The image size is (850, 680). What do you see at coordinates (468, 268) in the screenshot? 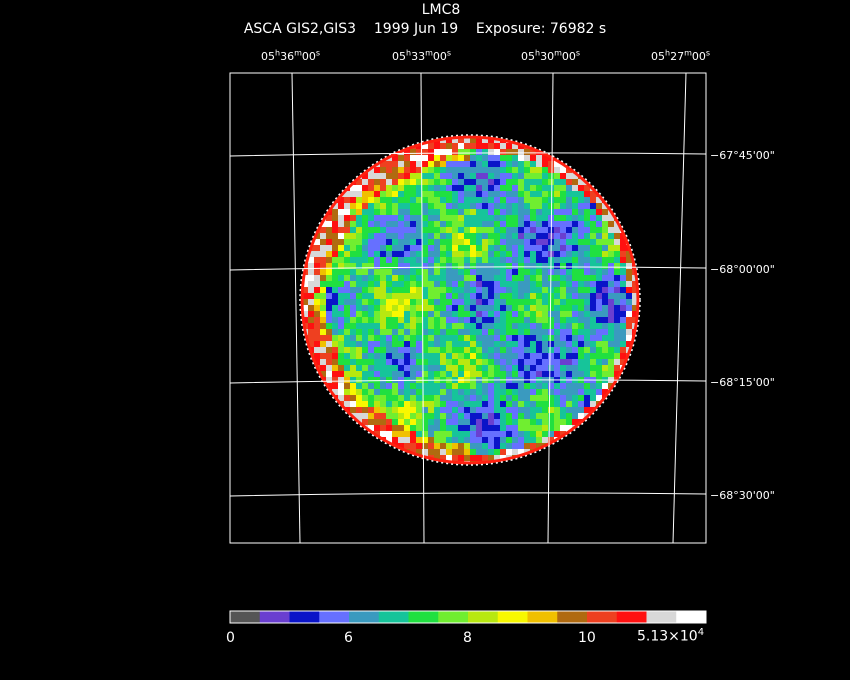
I see `dec-gridline` at bounding box center [468, 268].